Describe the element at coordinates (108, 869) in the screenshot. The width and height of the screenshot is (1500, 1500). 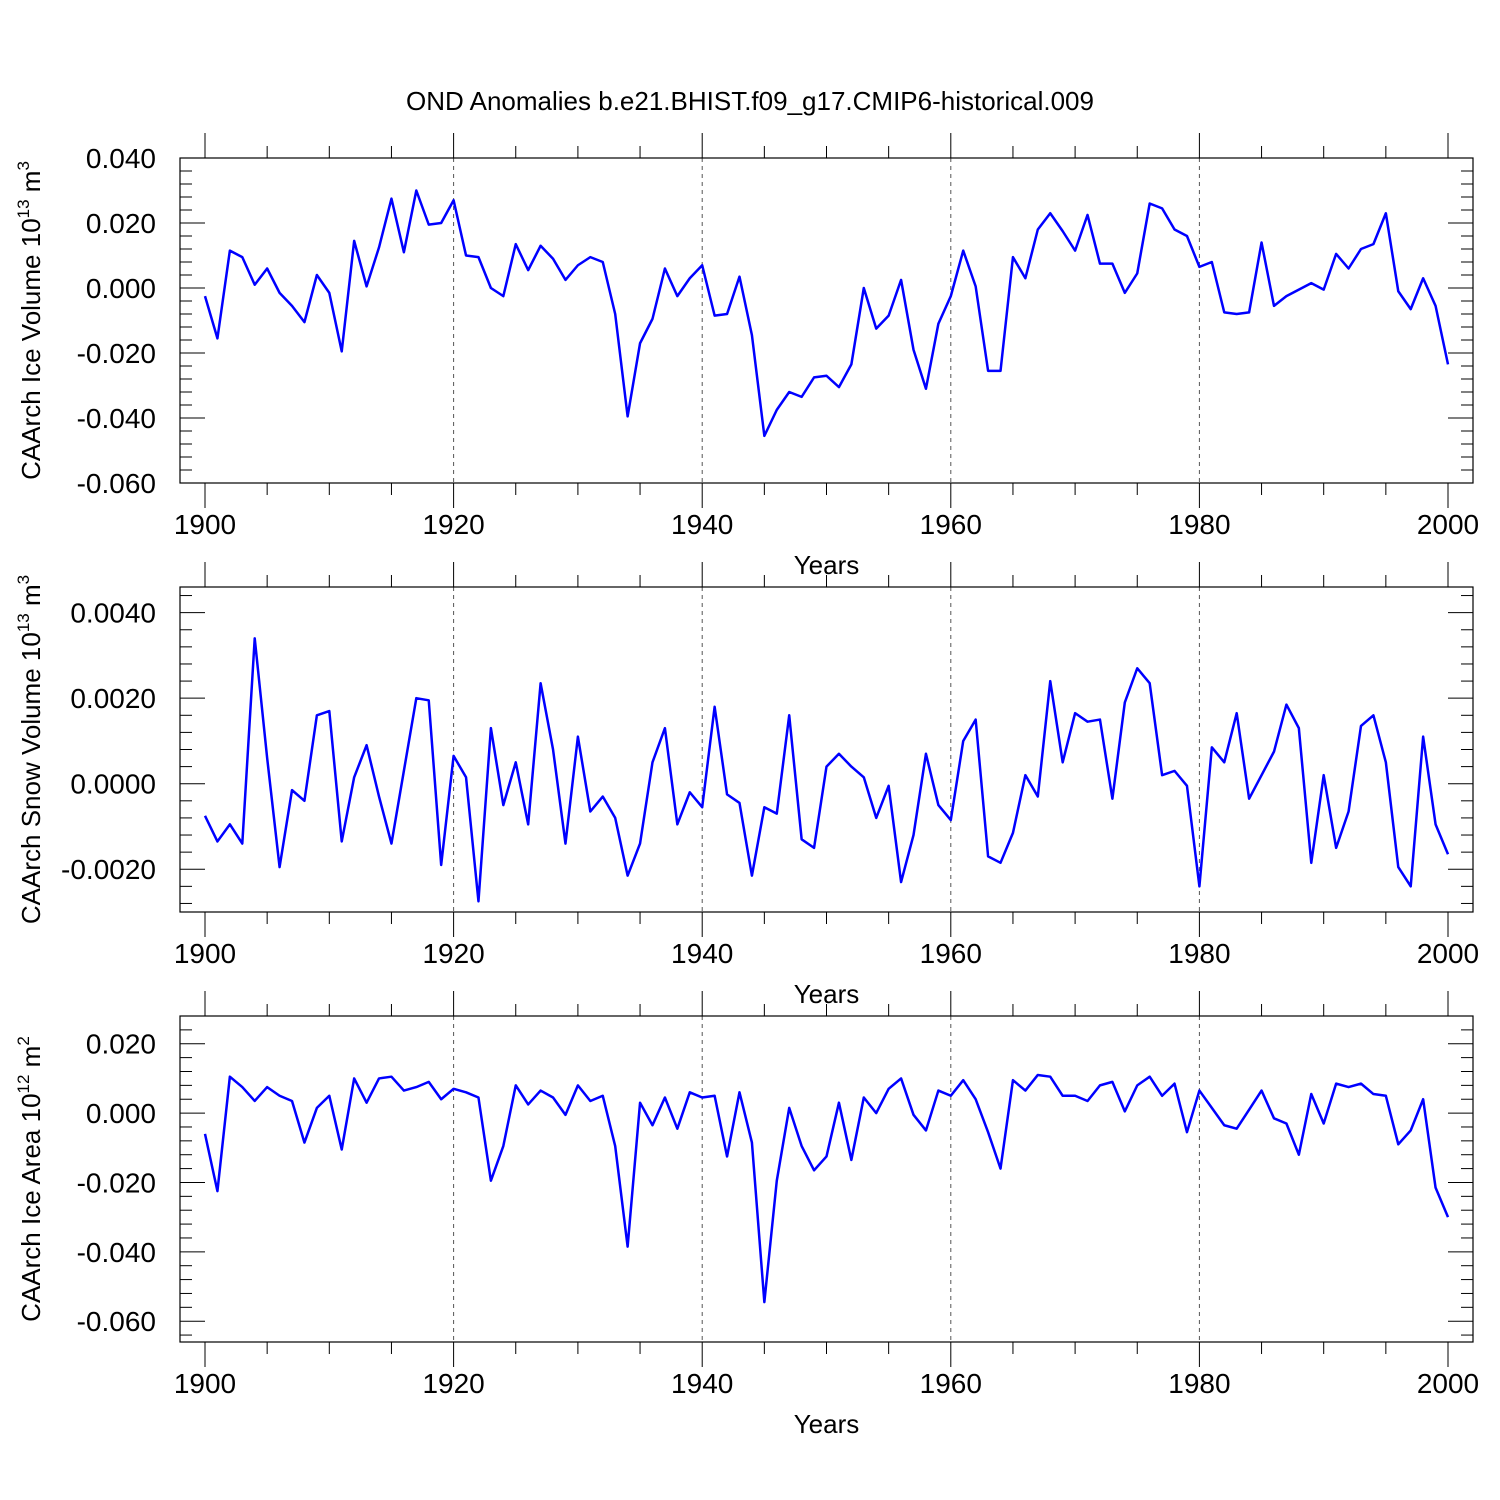
I see `y-tick-label: -0.0020` at that location.